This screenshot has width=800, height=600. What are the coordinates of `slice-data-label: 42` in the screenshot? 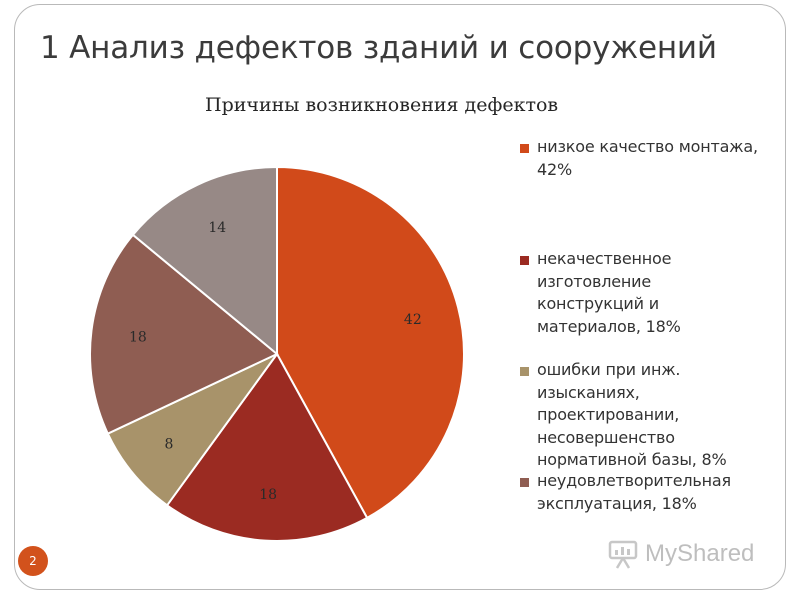 It's located at (413, 320).